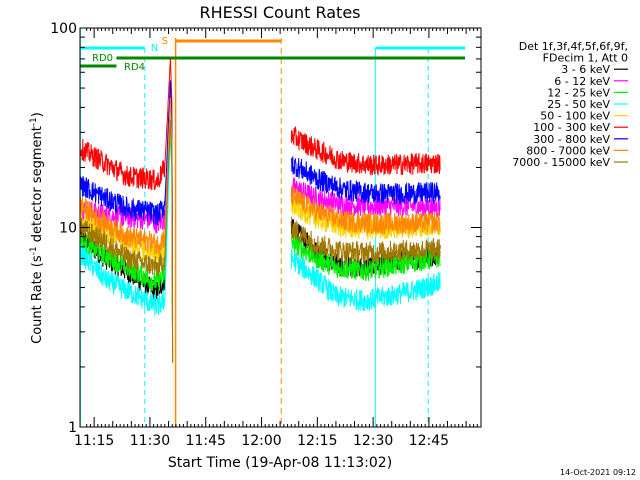  I want to click on legend-entry-label: 7000 - 15000 keV, so click(561, 162).